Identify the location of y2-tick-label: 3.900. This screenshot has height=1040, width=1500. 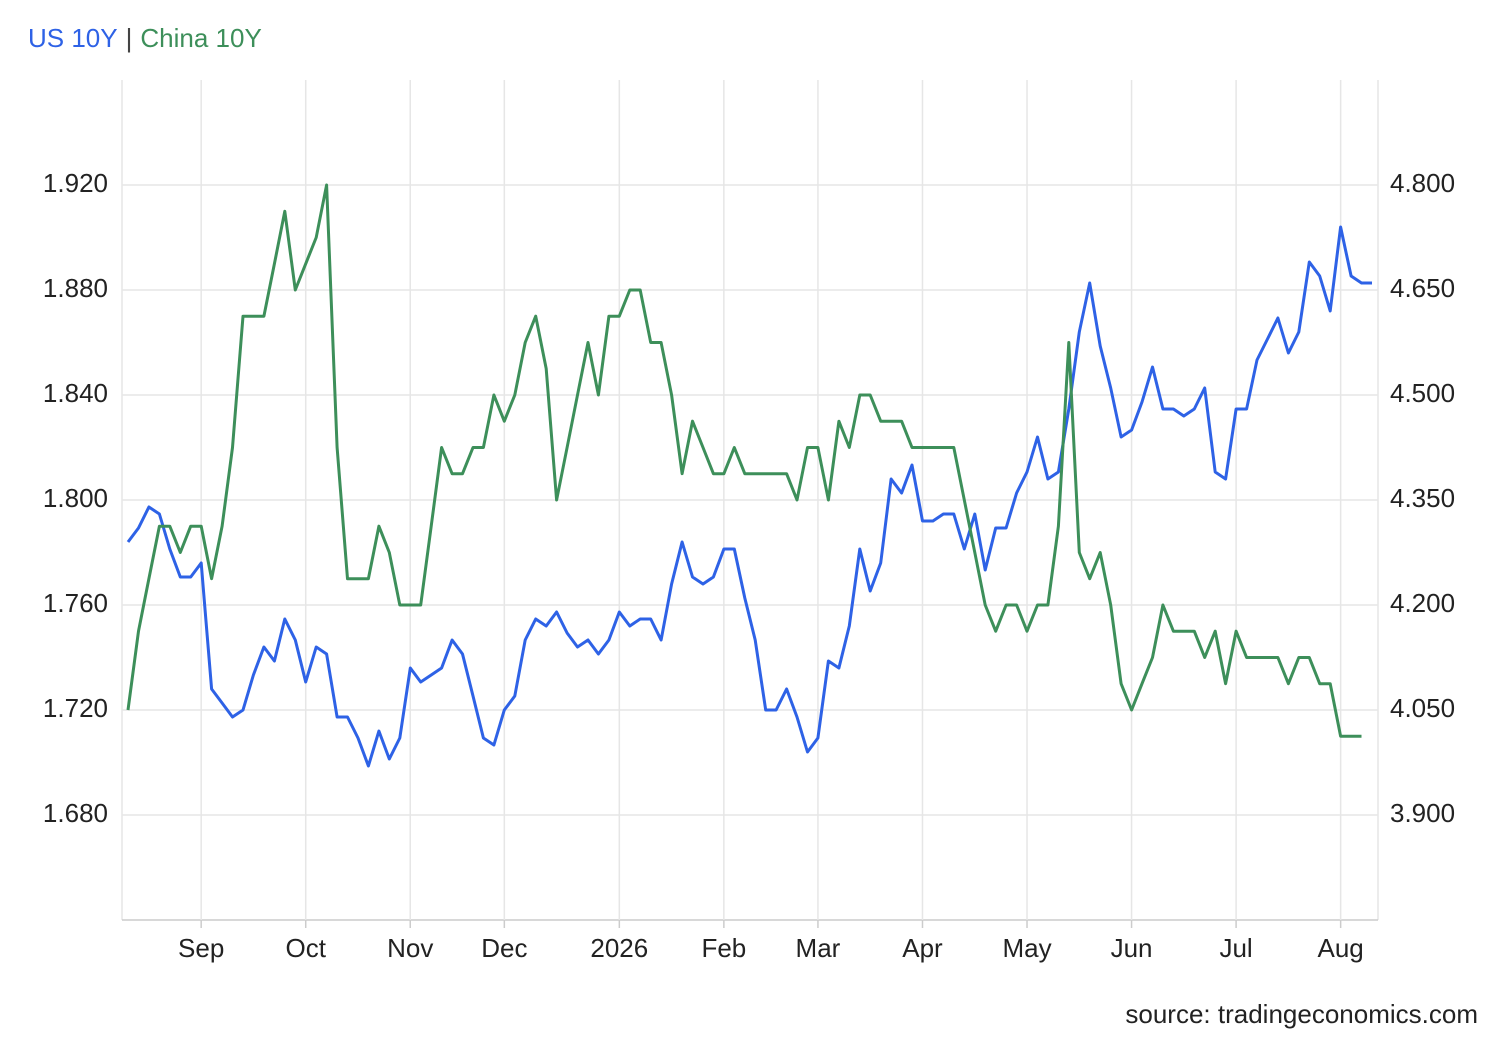
(1422, 813).